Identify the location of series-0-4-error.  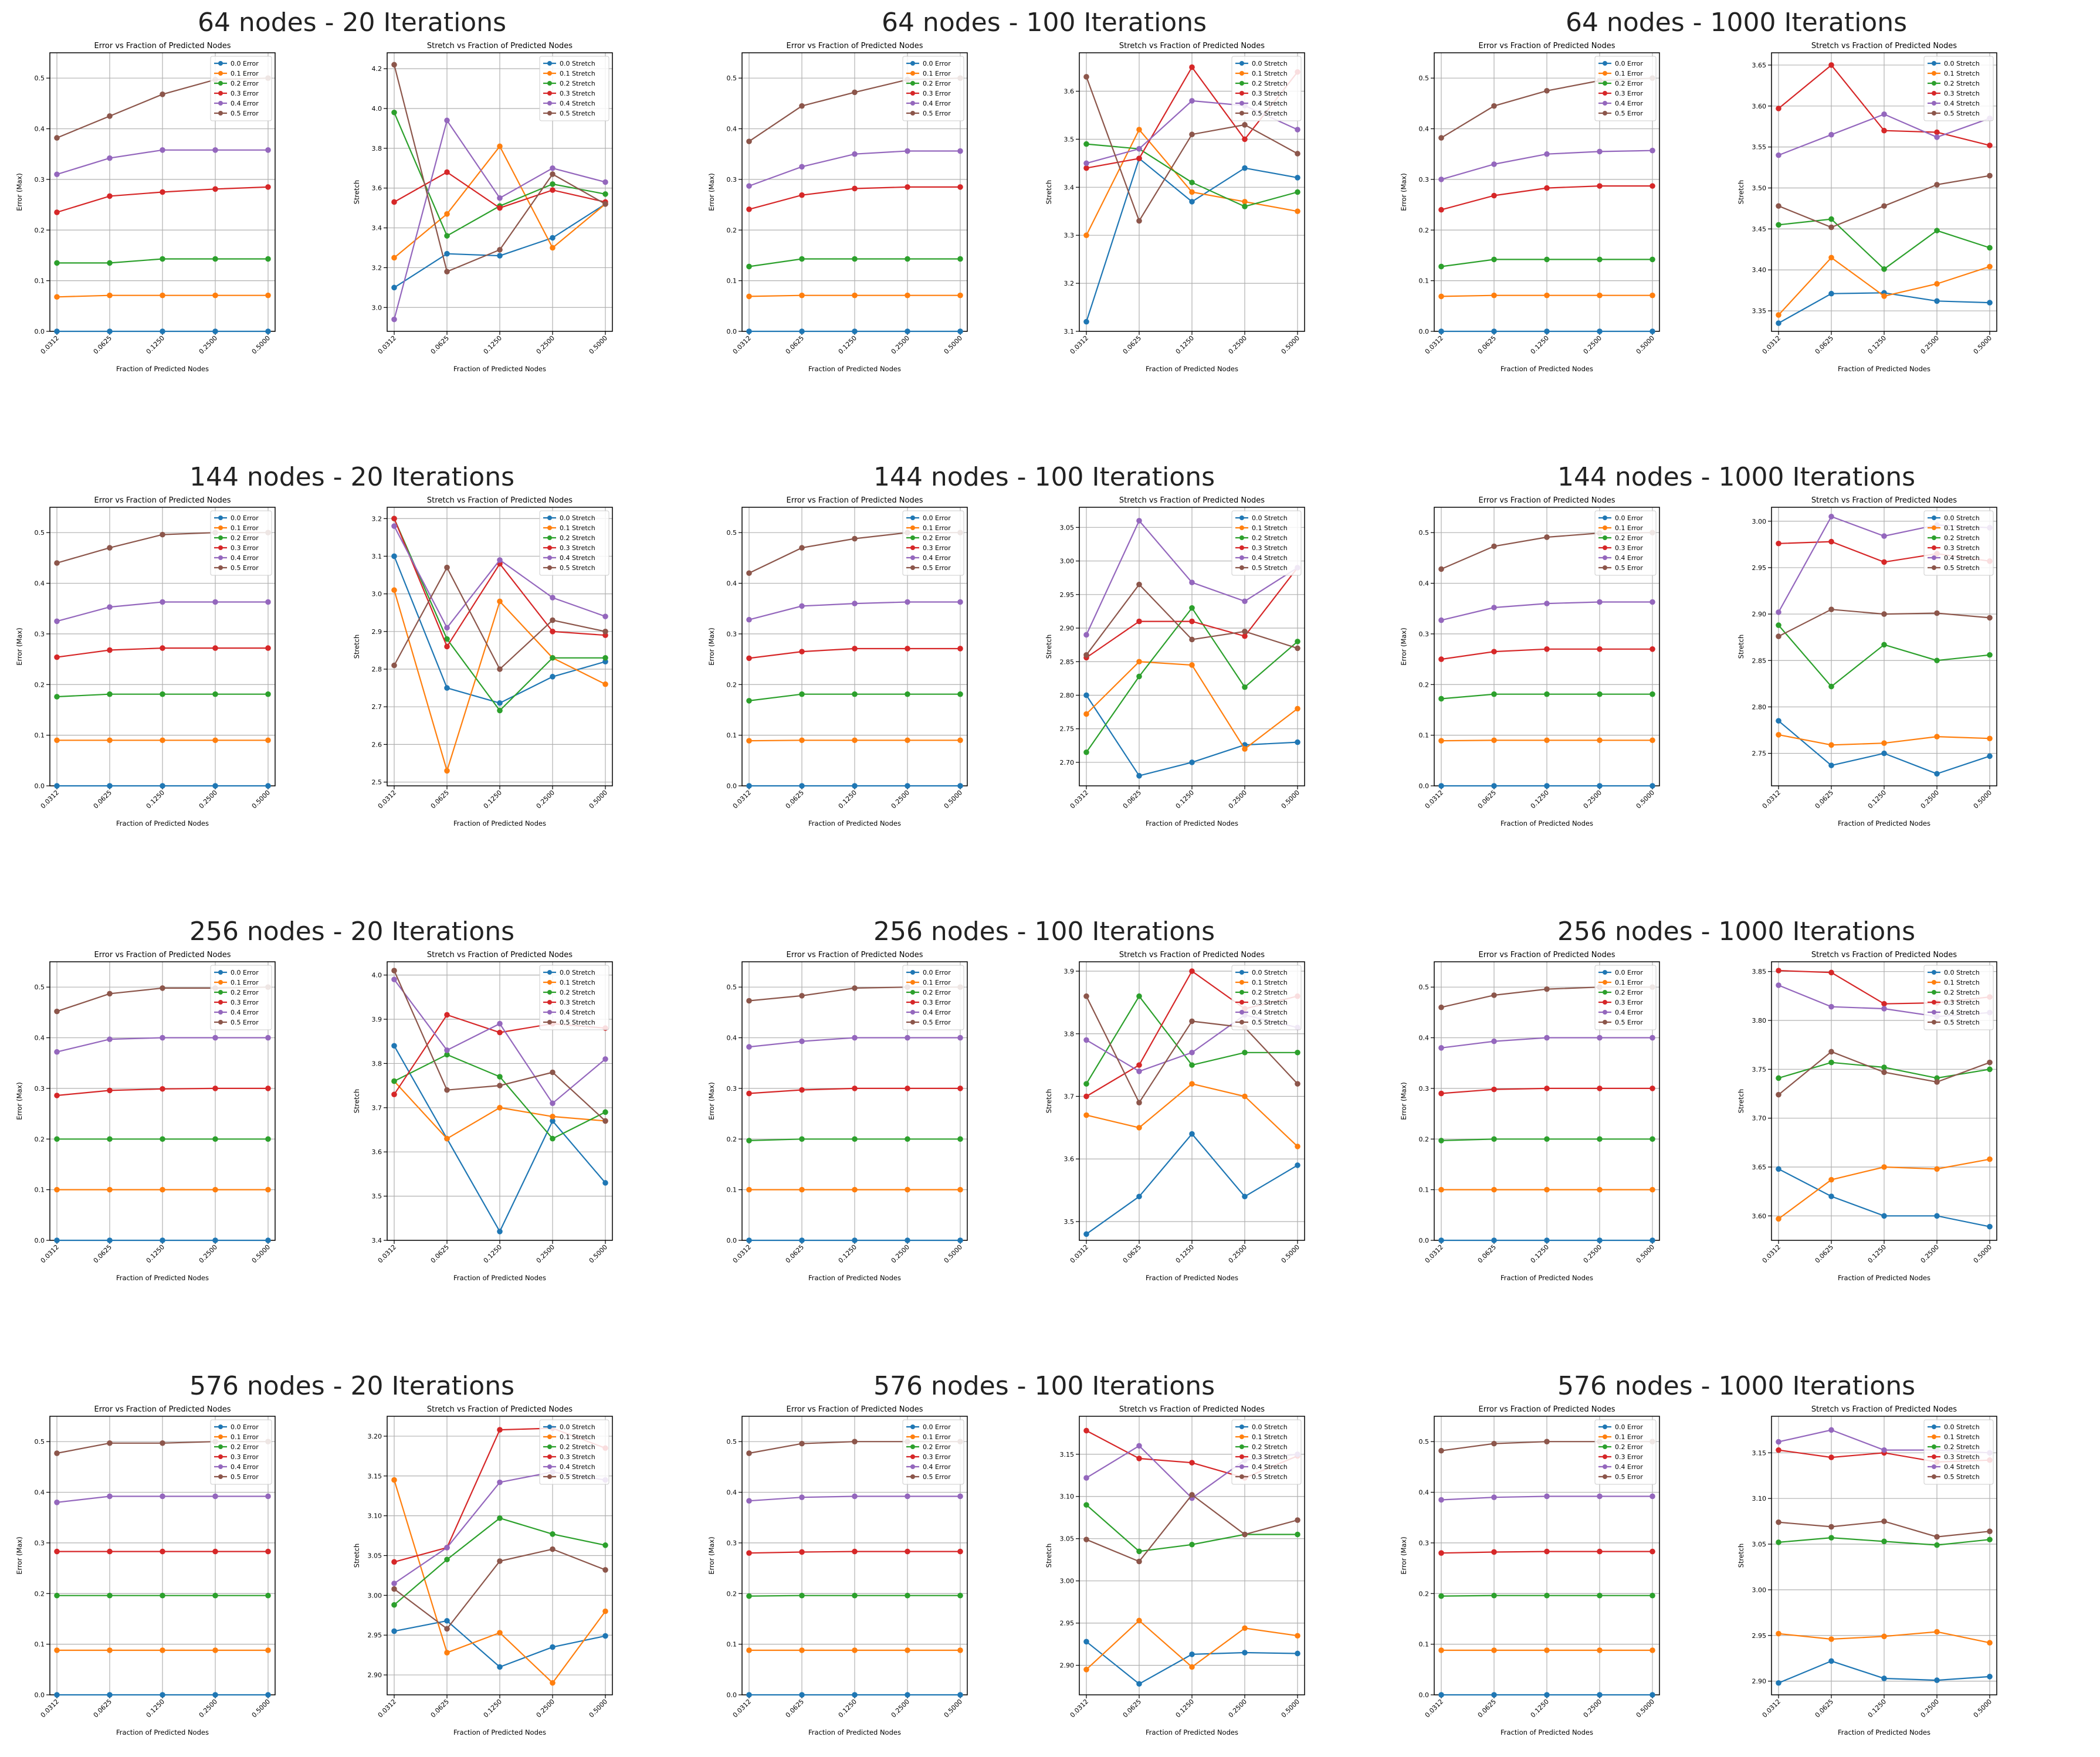
(854, 1499).